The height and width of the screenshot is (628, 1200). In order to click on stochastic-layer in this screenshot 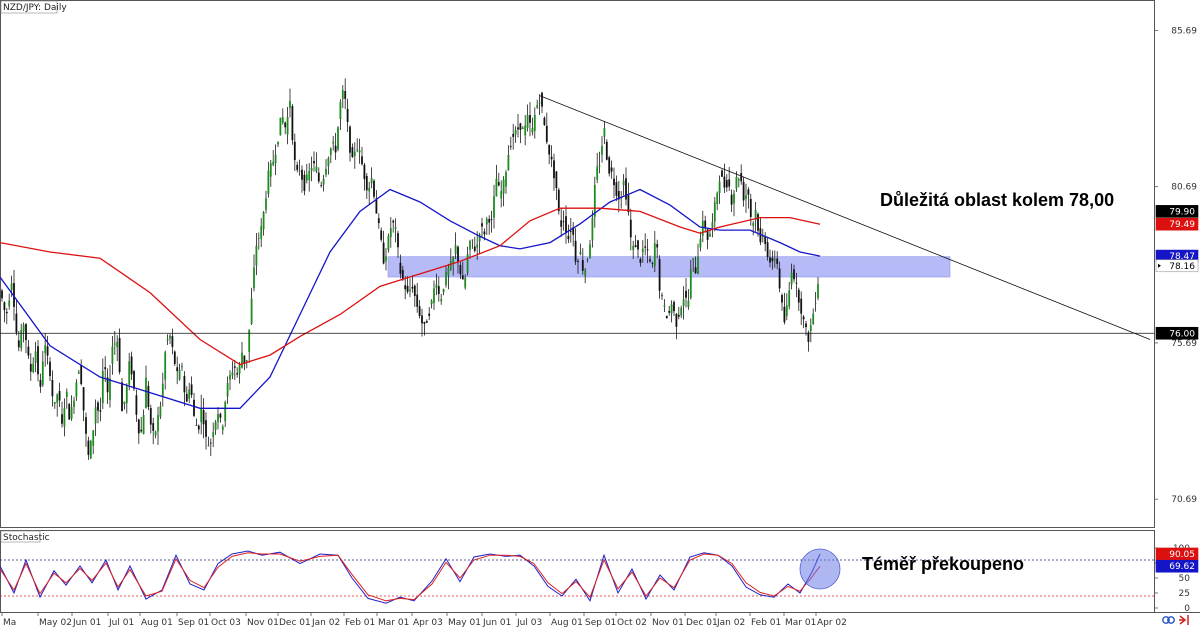, I will do `click(577, 576)`.